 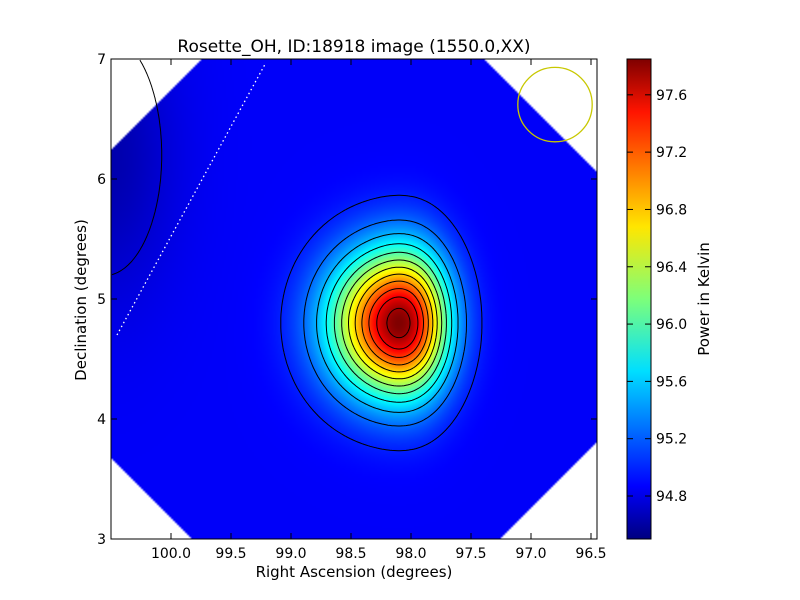 What do you see at coordinates (590, 554) in the screenshot?
I see `x-tick-label: 96.5` at bounding box center [590, 554].